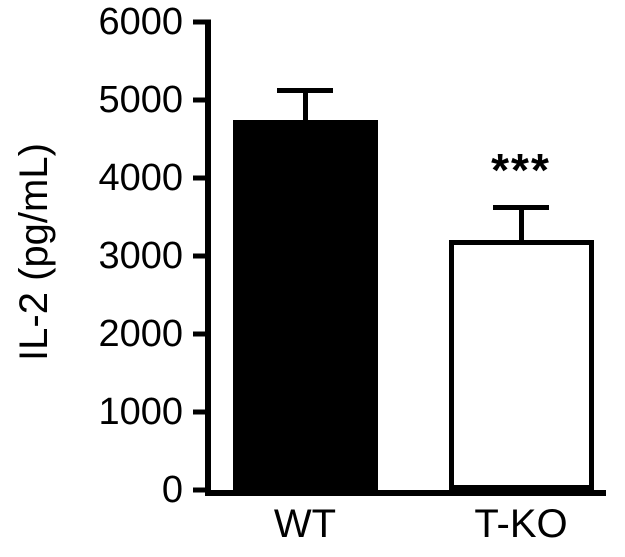  Describe the element at coordinates (172, 490) in the screenshot. I see `y-tick-label: 0` at that location.